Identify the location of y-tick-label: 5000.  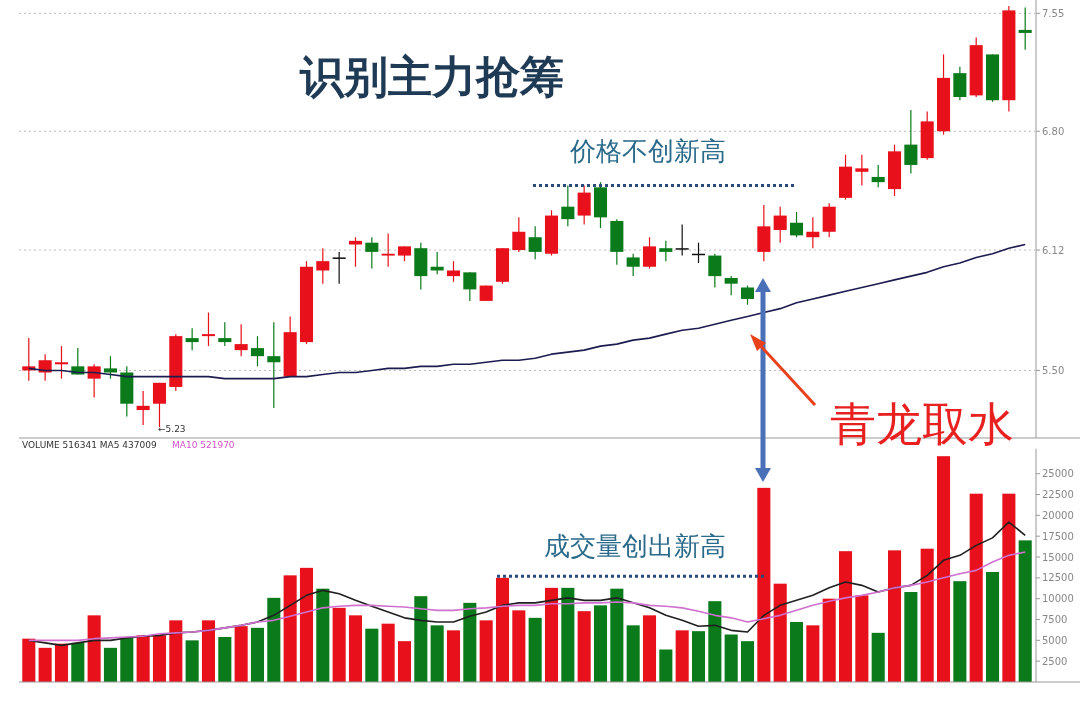
(1055, 640).